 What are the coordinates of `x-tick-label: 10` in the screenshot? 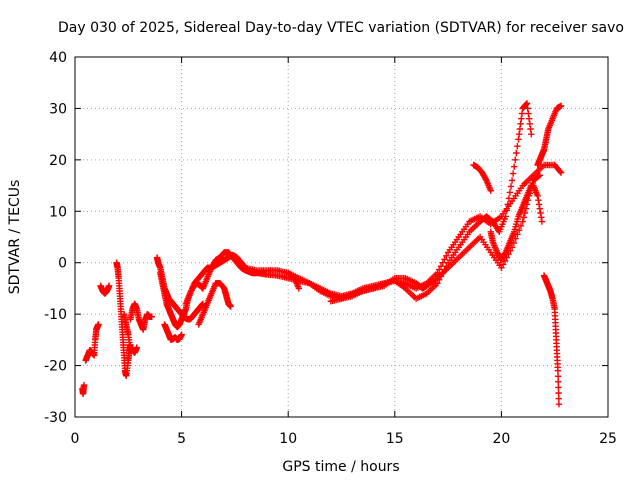 It's located at (288, 439).